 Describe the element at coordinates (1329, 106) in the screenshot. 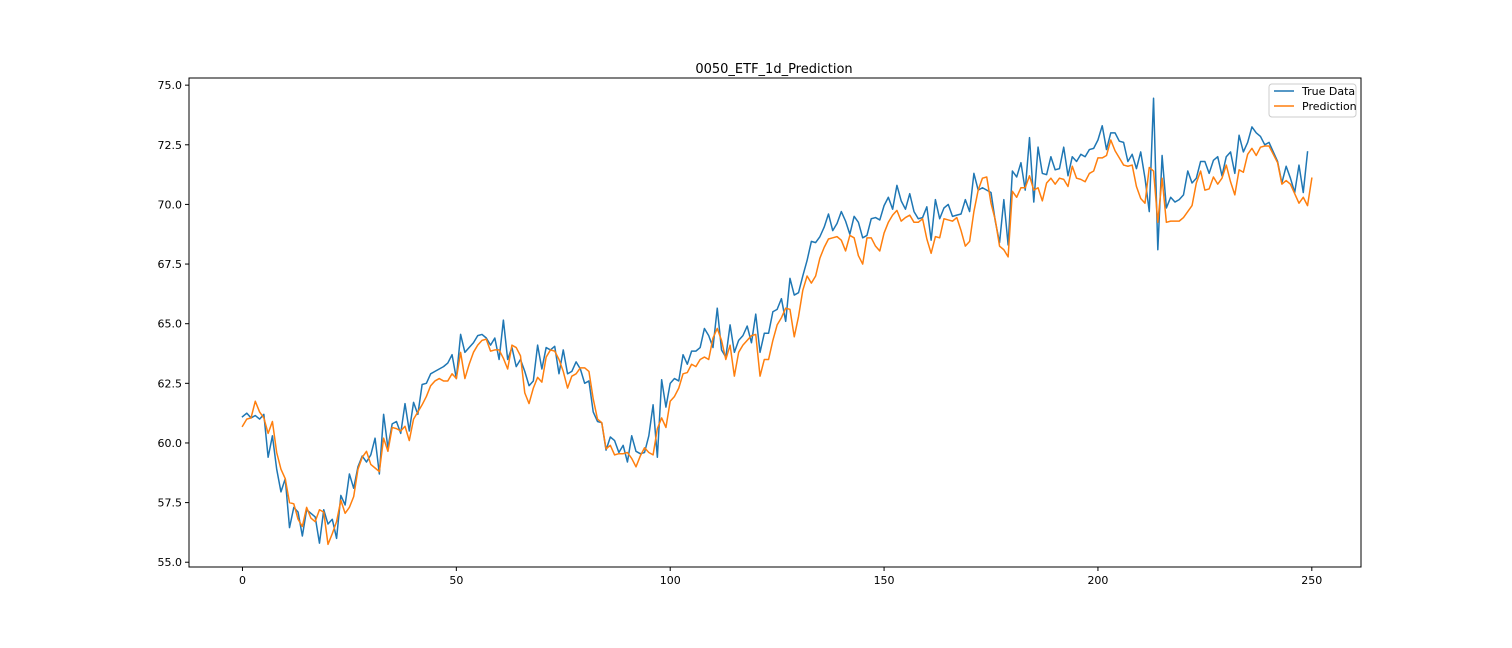

I see `legend-label-prediction: Prediction` at that location.